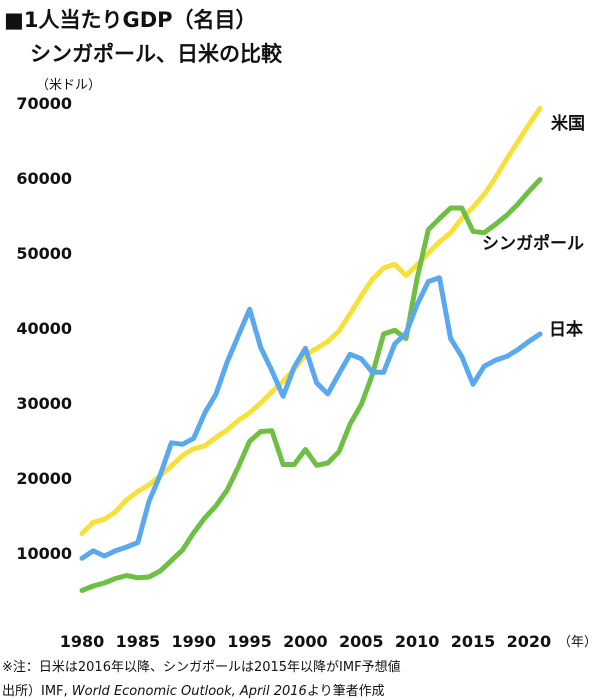 Image resolution: width=600 pixels, height=700 pixels. I want to click on y-tick-label: 30000, so click(44, 403).